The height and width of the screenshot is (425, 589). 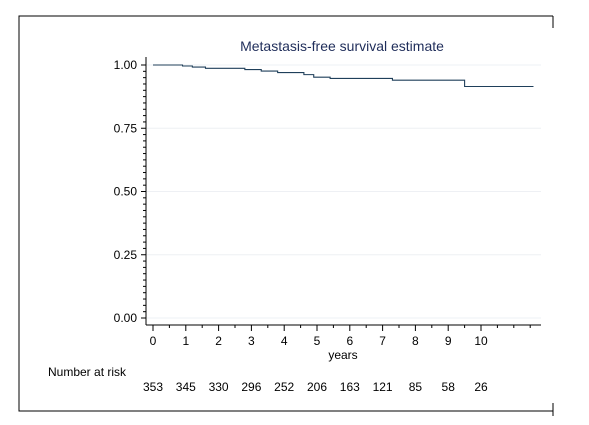 I want to click on y-tick-label: 0.00, so click(x=126, y=318).